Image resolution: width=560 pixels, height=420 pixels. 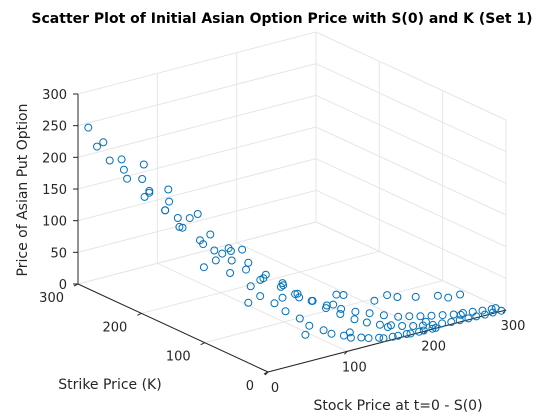 What do you see at coordinates (250, 386) in the screenshot?
I see `y-tick-label: 0` at bounding box center [250, 386].